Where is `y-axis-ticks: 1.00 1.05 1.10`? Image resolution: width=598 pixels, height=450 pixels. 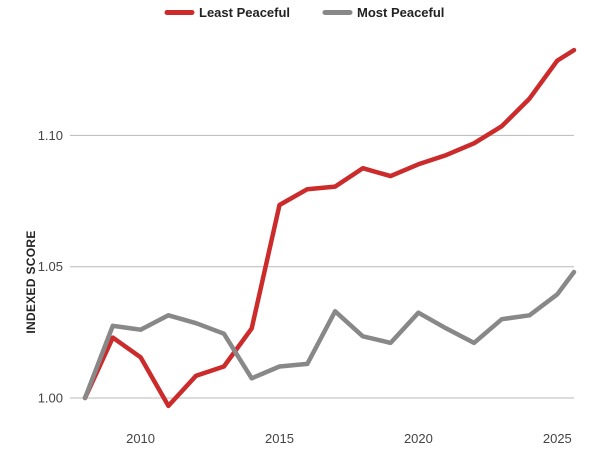
y-axis-ticks: 1.00 1.05 1.10 is located at coordinates (50, 267).